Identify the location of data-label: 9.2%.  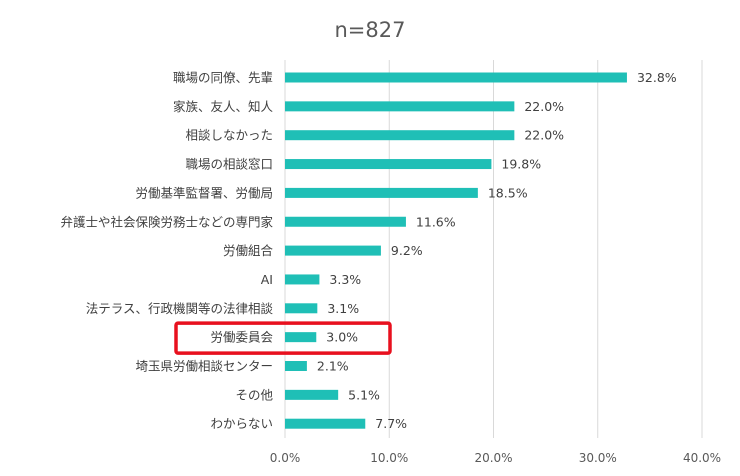
(407, 250).